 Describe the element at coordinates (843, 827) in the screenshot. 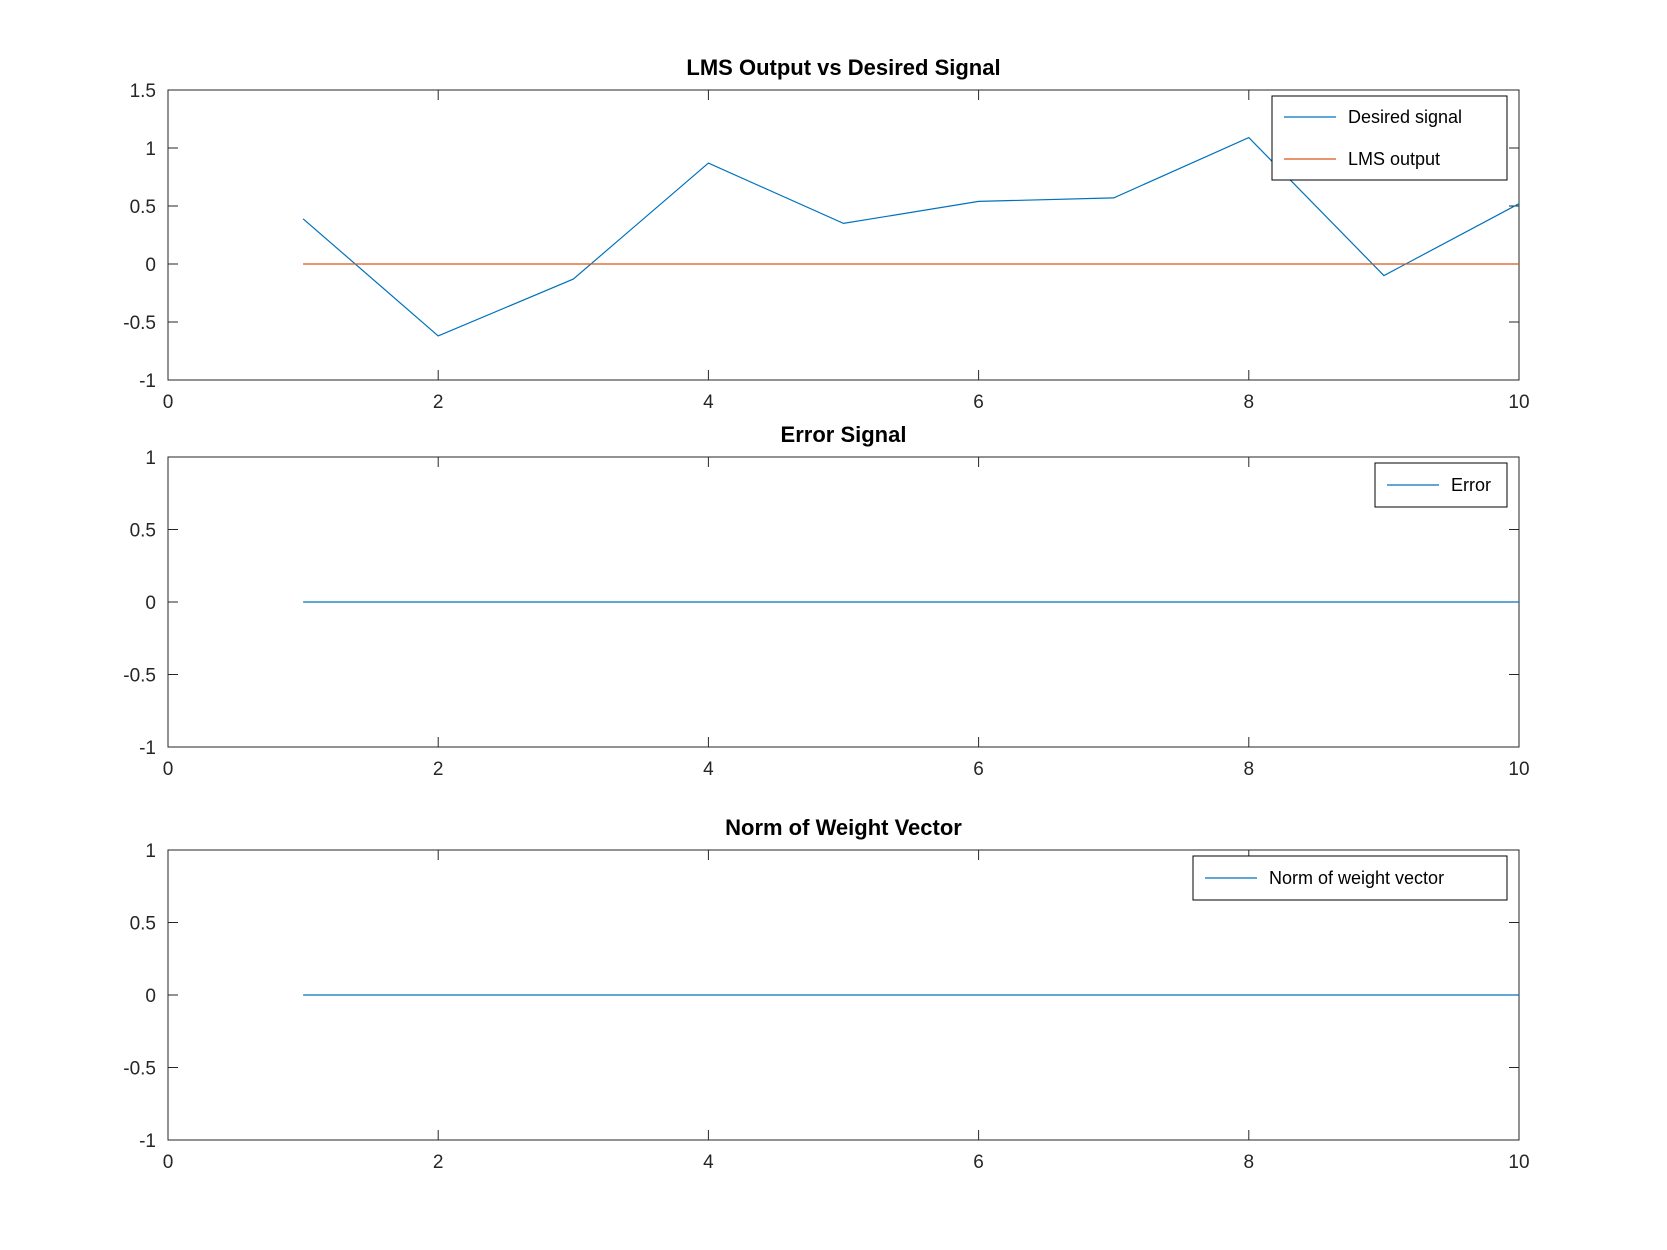

I see `chart-title: Norm of Weight Vector` at that location.